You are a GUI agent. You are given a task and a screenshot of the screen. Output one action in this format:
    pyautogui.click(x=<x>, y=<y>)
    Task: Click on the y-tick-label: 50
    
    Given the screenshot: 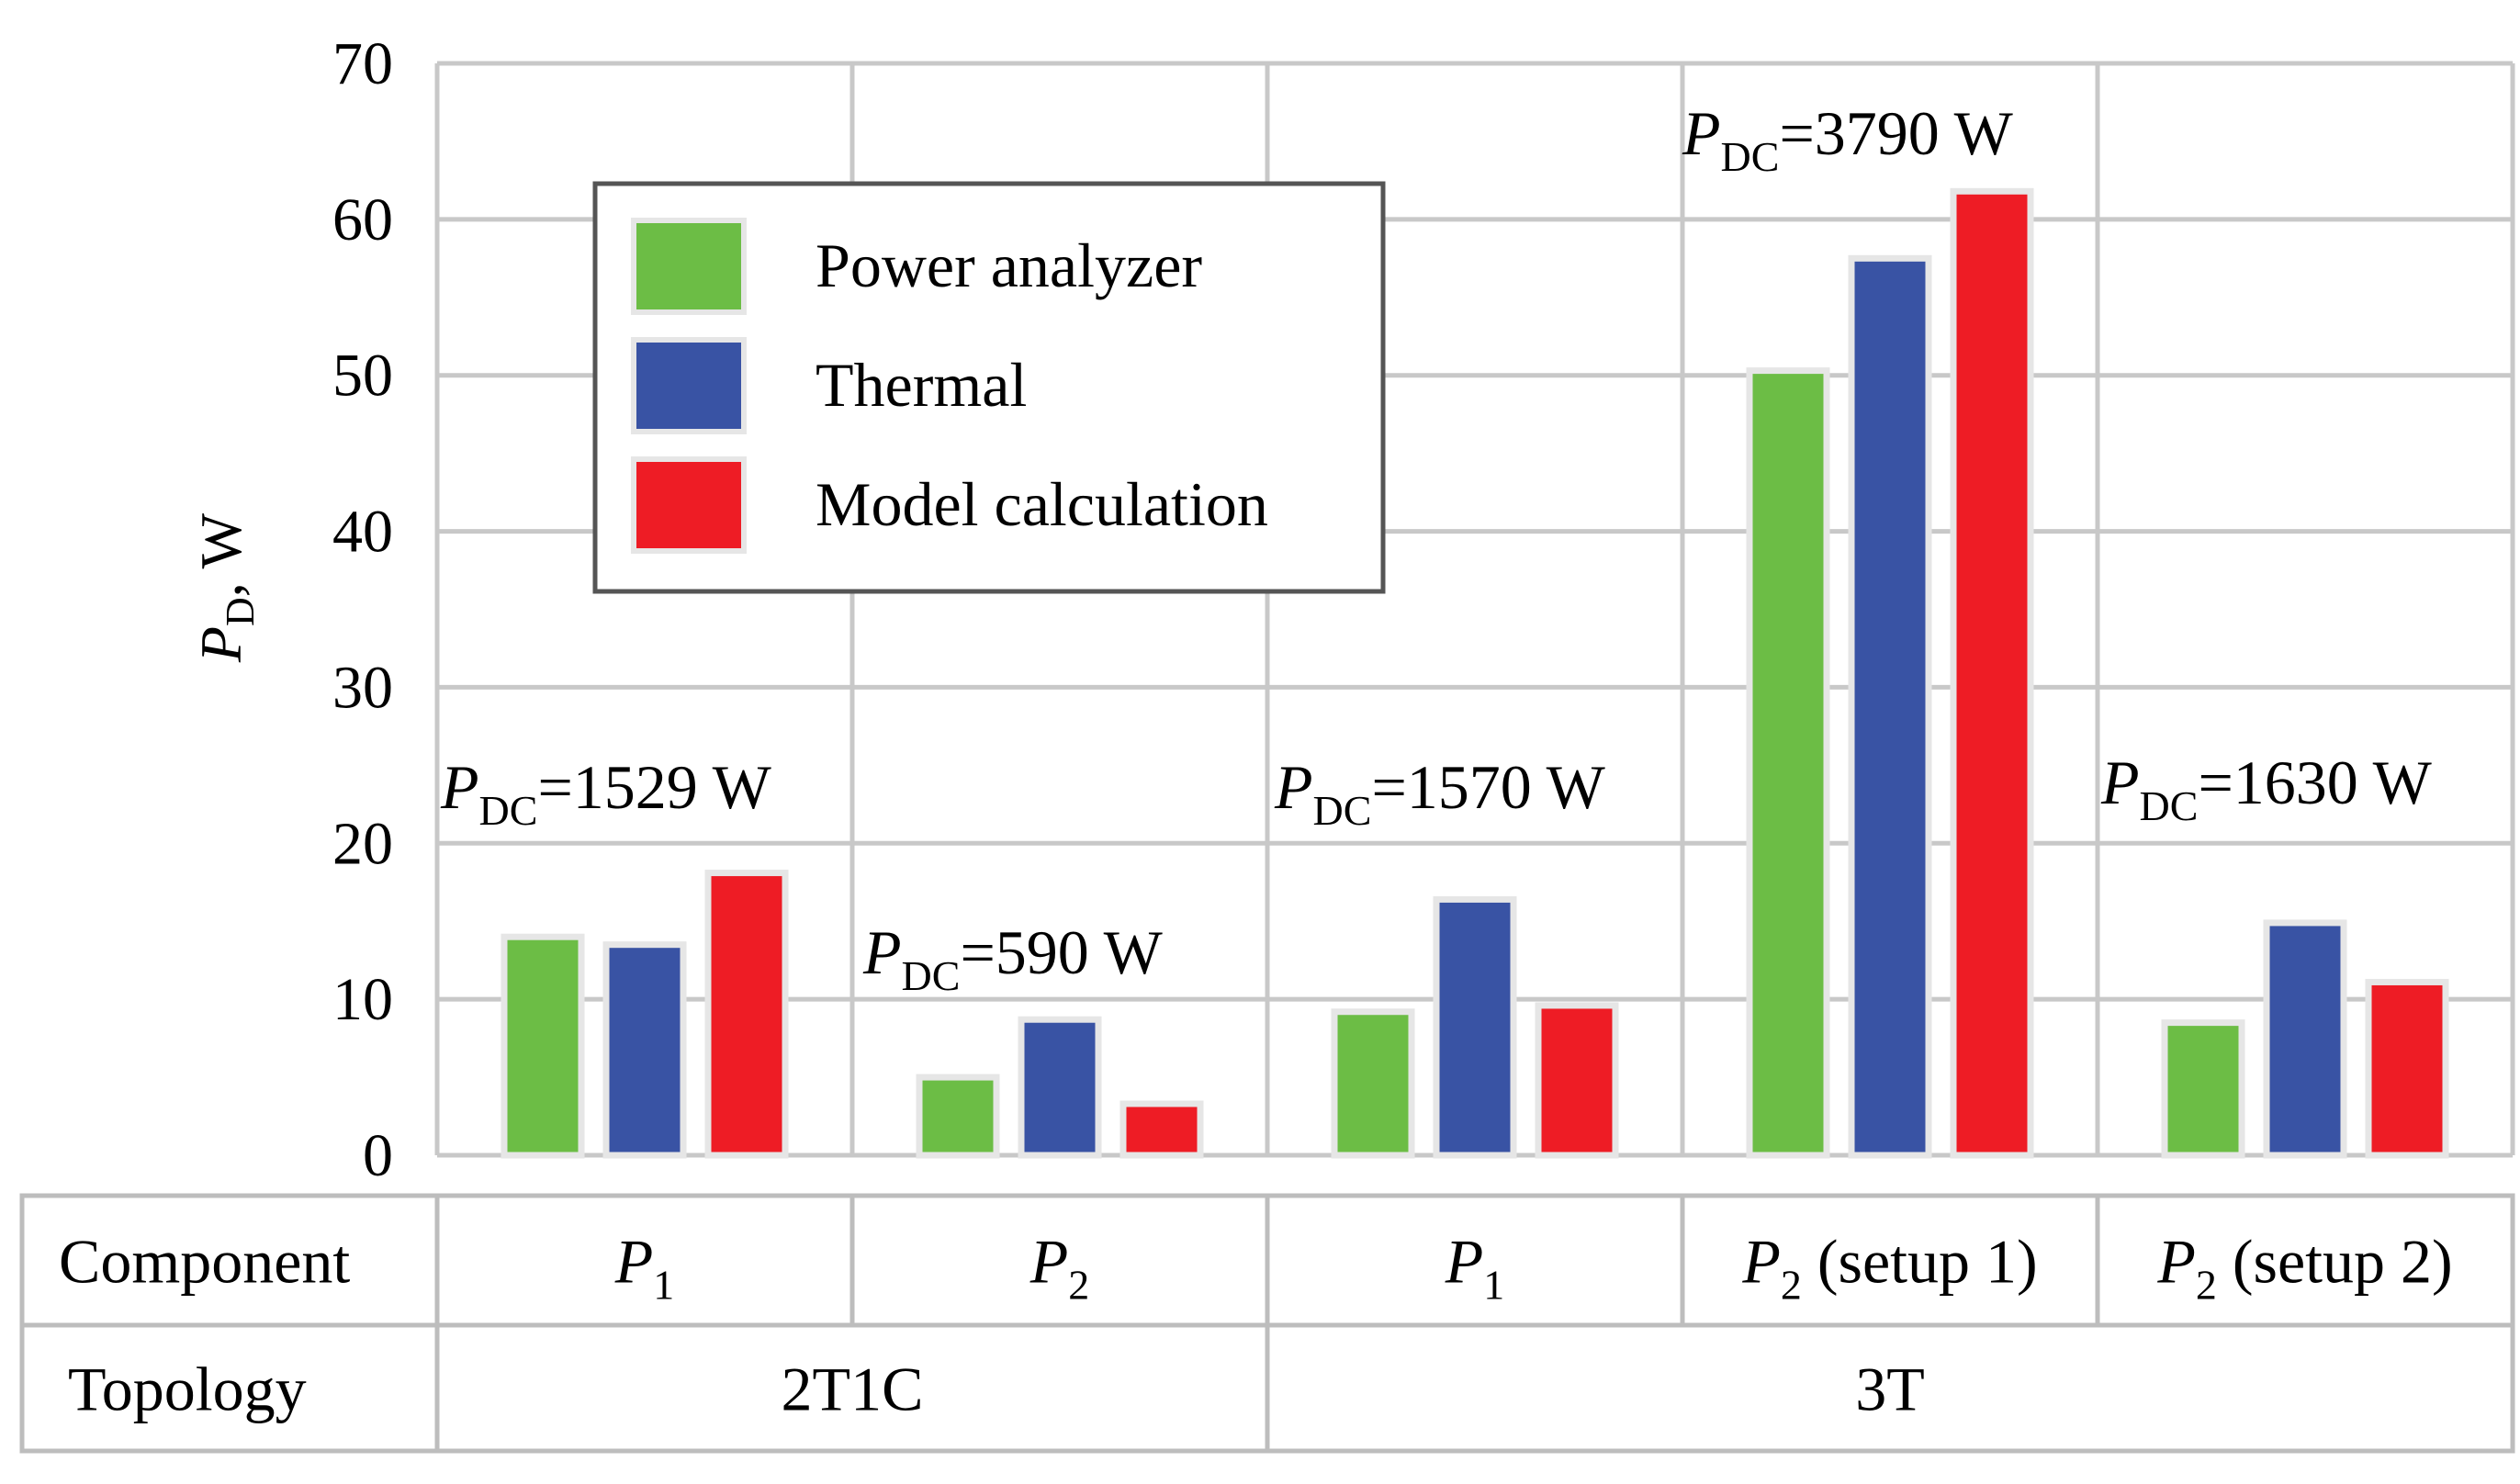 What is the action you would take?
    pyautogui.click(x=362, y=377)
    